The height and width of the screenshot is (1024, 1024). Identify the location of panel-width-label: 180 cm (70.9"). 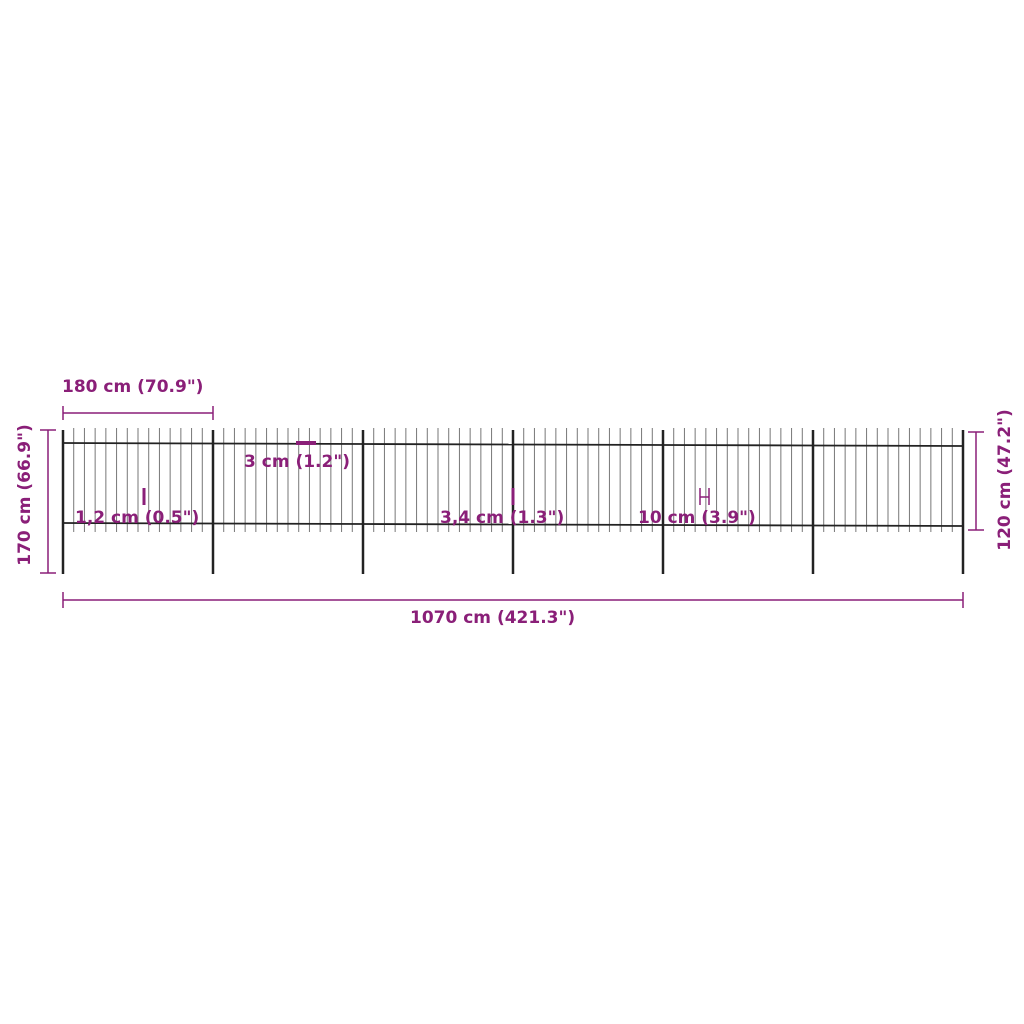
(133, 387).